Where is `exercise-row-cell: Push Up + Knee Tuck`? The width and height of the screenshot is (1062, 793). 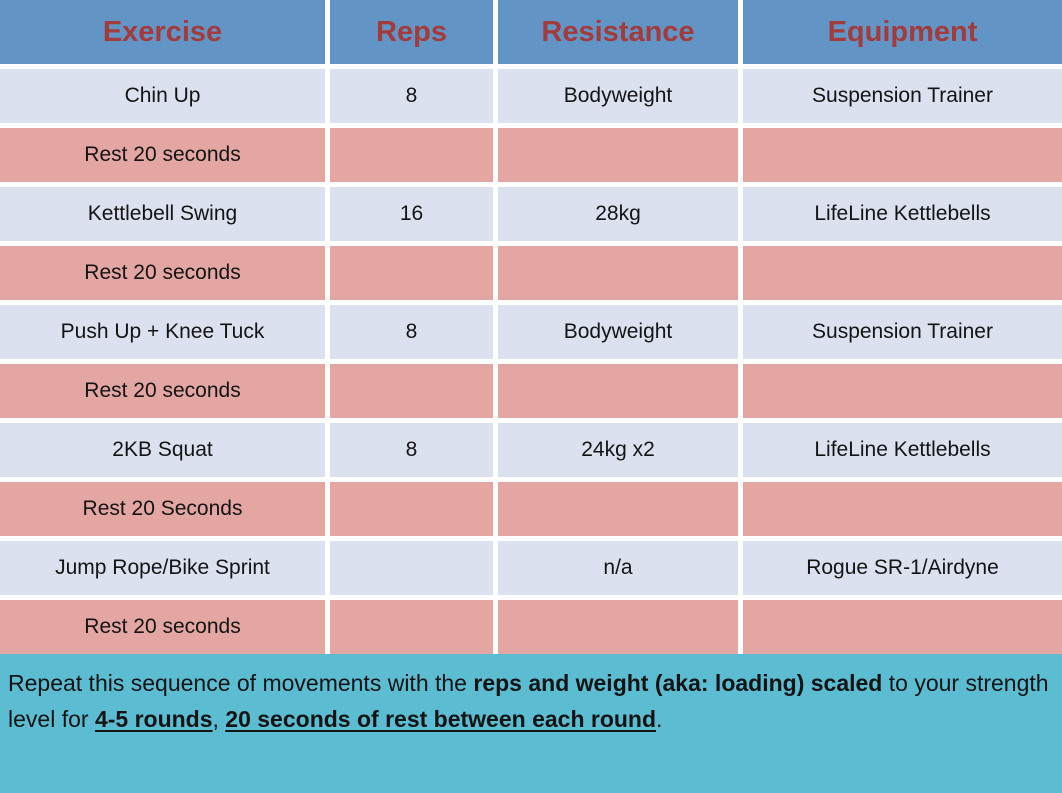 exercise-row-cell: Push Up + Knee Tuck is located at coordinates (162, 332).